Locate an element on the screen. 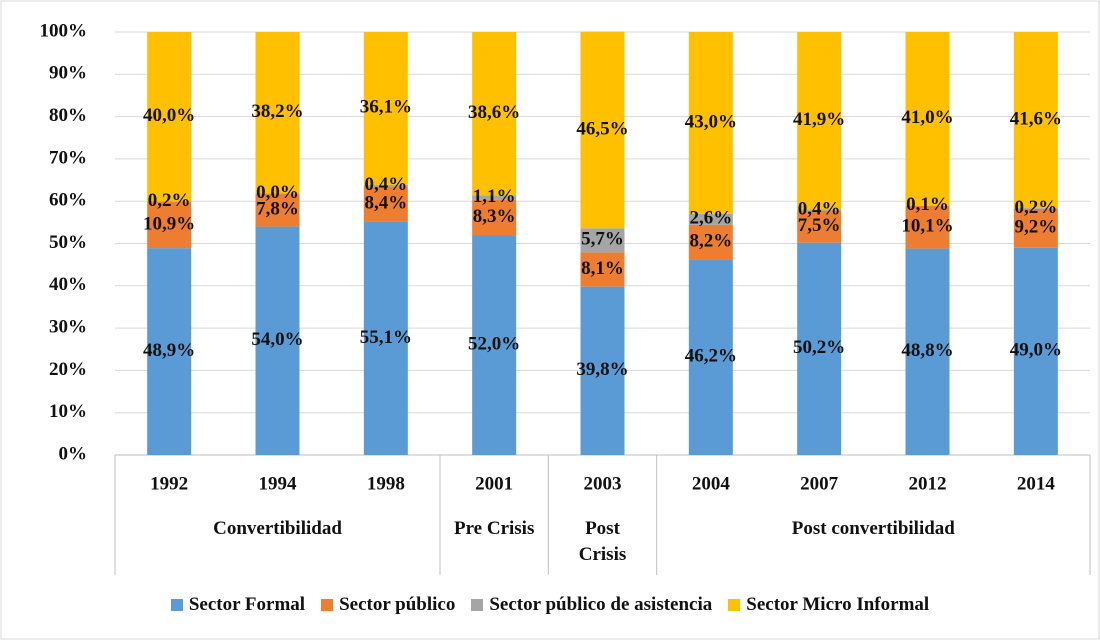 This screenshot has width=1100, height=640. data-label: 41,9% is located at coordinates (819, 119).